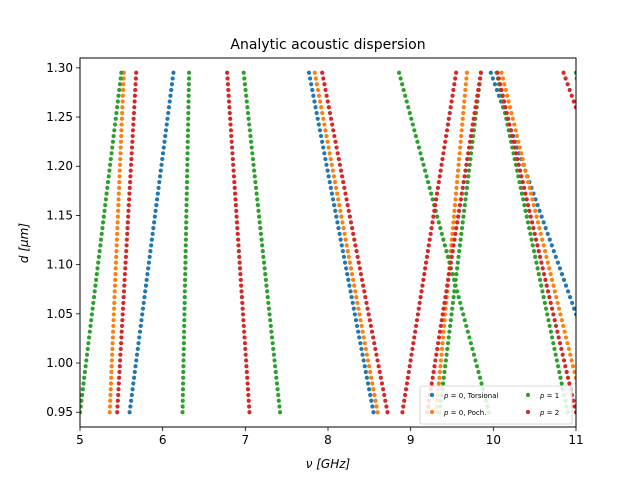 The height and width of the screenshot is (480, 640). I want to click on y-tick-label: 1.25, so click(59, 117).